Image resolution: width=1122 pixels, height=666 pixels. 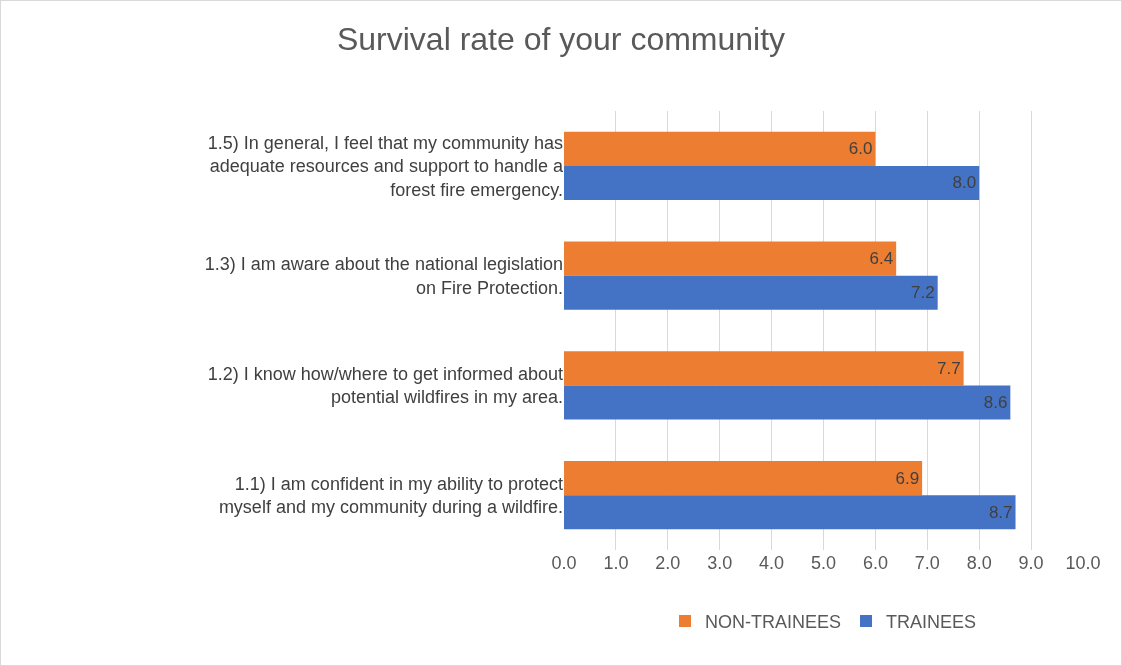 I want to click on y-tick-label: 1.3) I am aware about the national legislation on Fire Protection., so click(x=383, y=276).